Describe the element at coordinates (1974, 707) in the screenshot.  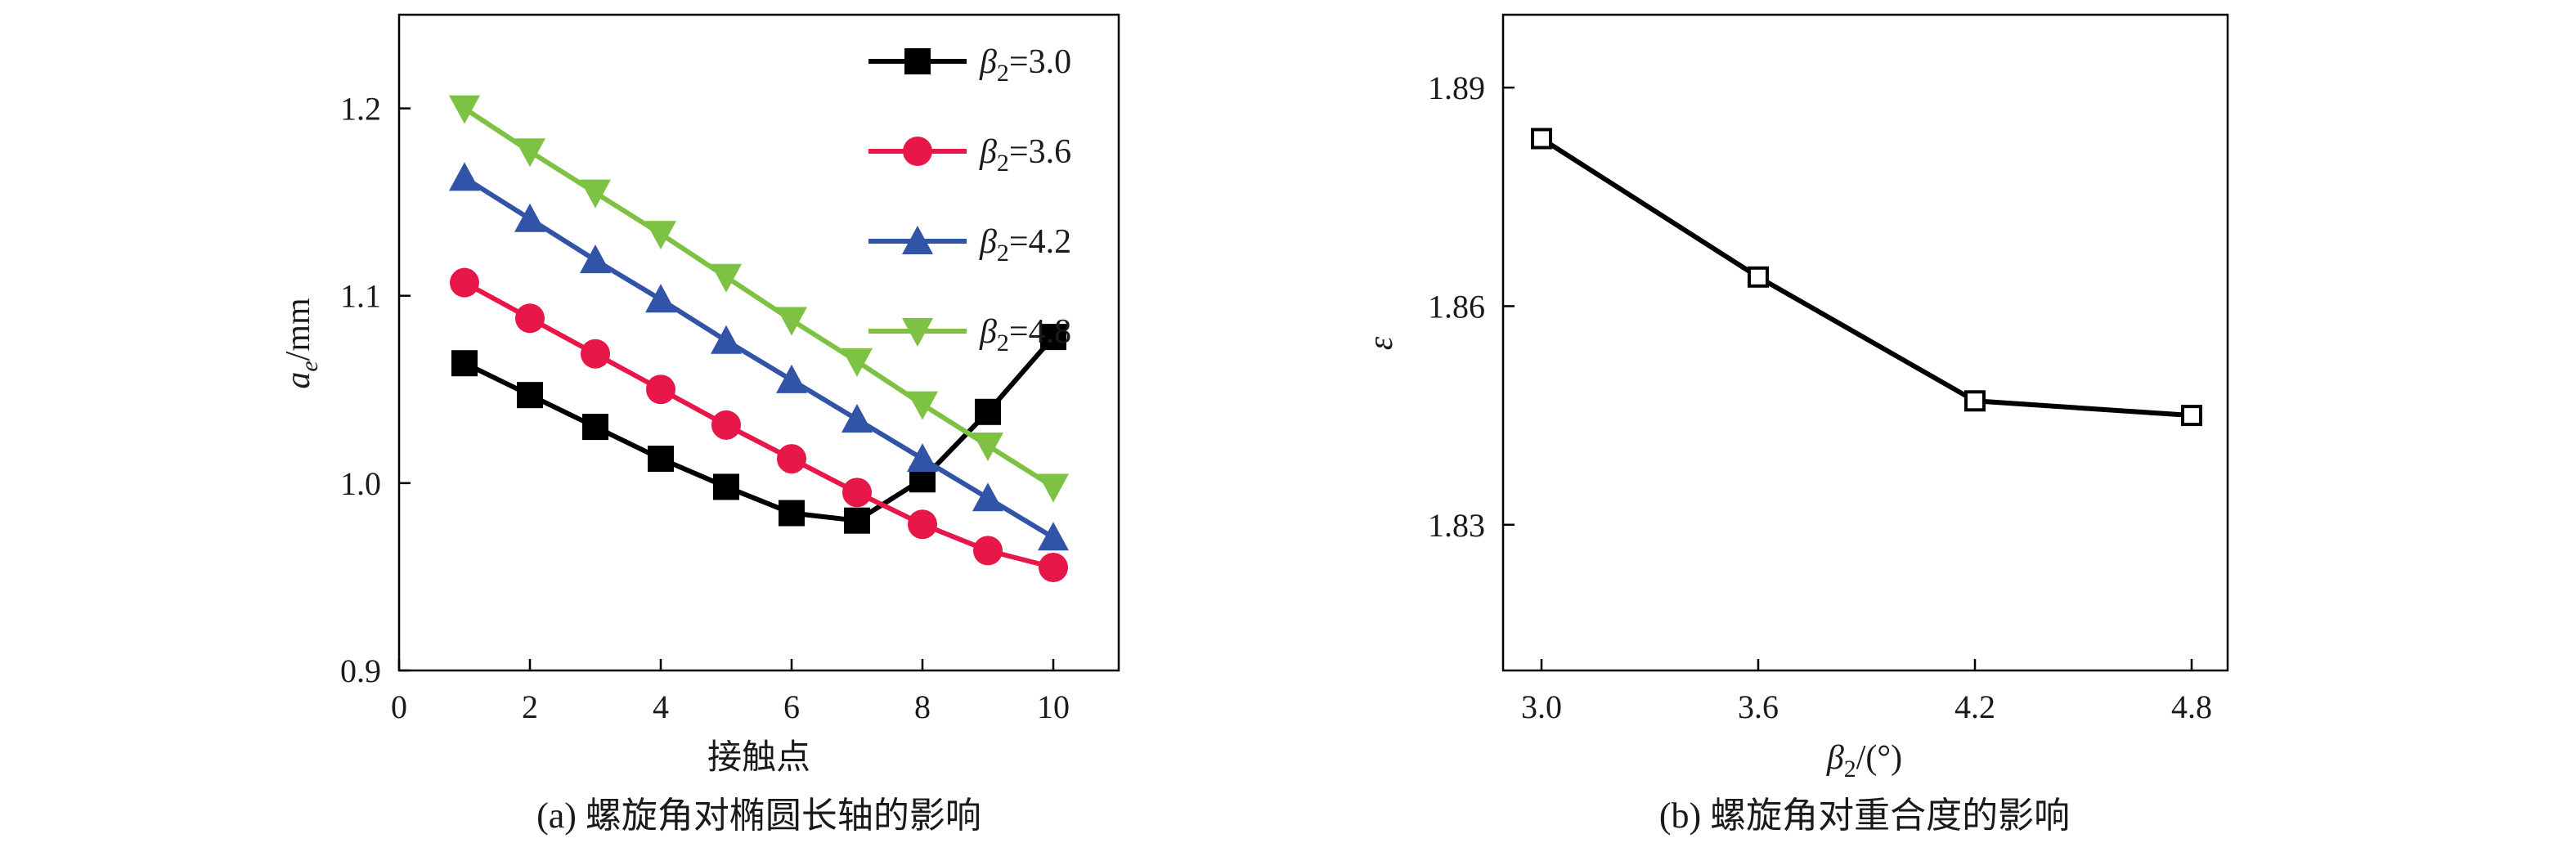
I see `chart-b-xtick-label: 4.2` at that location.